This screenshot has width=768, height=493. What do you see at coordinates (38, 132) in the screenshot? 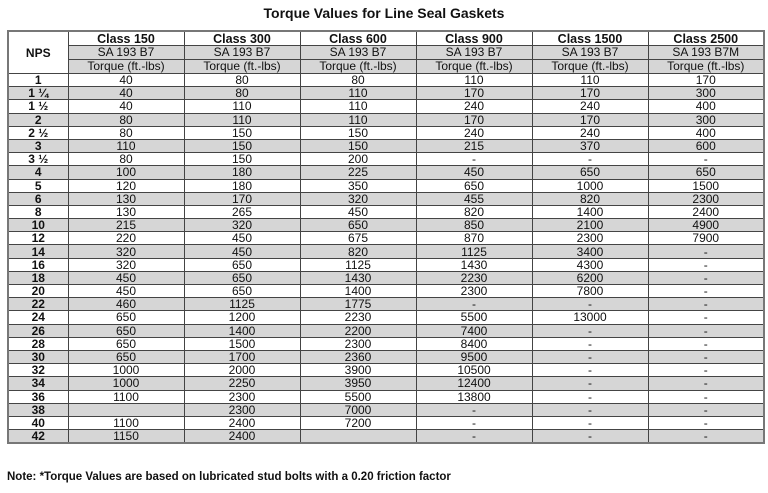
I see `nps-cell: 2 ½` at bounding box center [38, 132].